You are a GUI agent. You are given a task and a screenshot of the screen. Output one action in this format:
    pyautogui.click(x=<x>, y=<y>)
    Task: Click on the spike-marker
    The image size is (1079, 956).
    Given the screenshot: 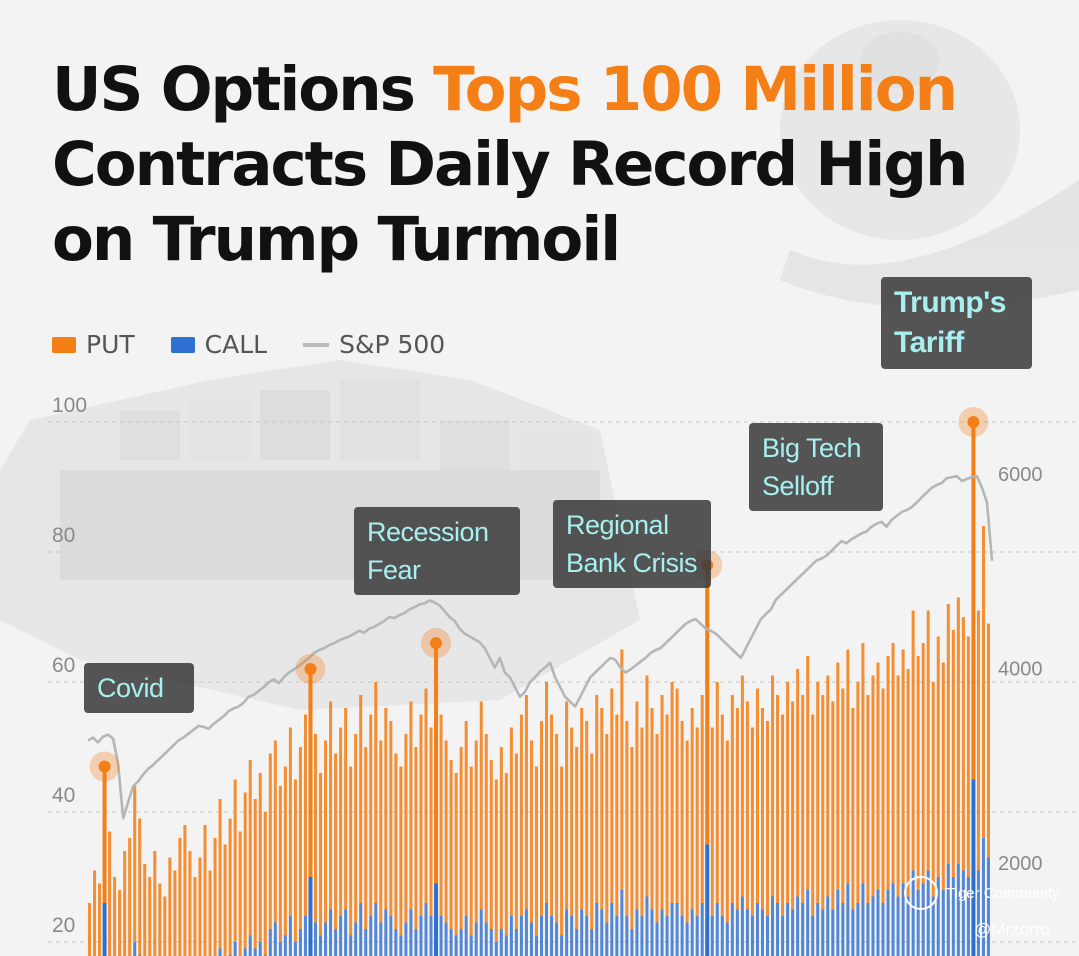 What is the action you would take?
    pyautogui.click(x=436, y=643)
    